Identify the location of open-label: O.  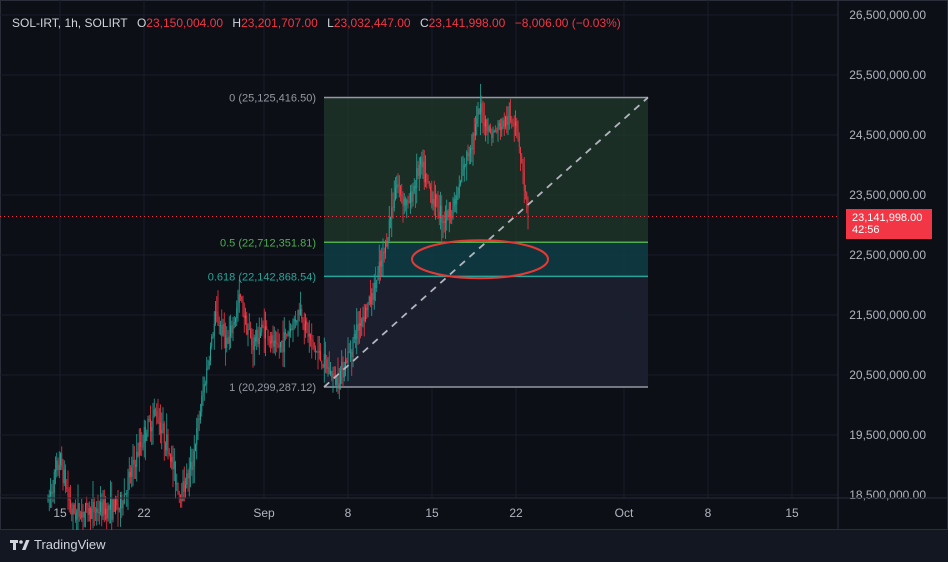
(141, 23).